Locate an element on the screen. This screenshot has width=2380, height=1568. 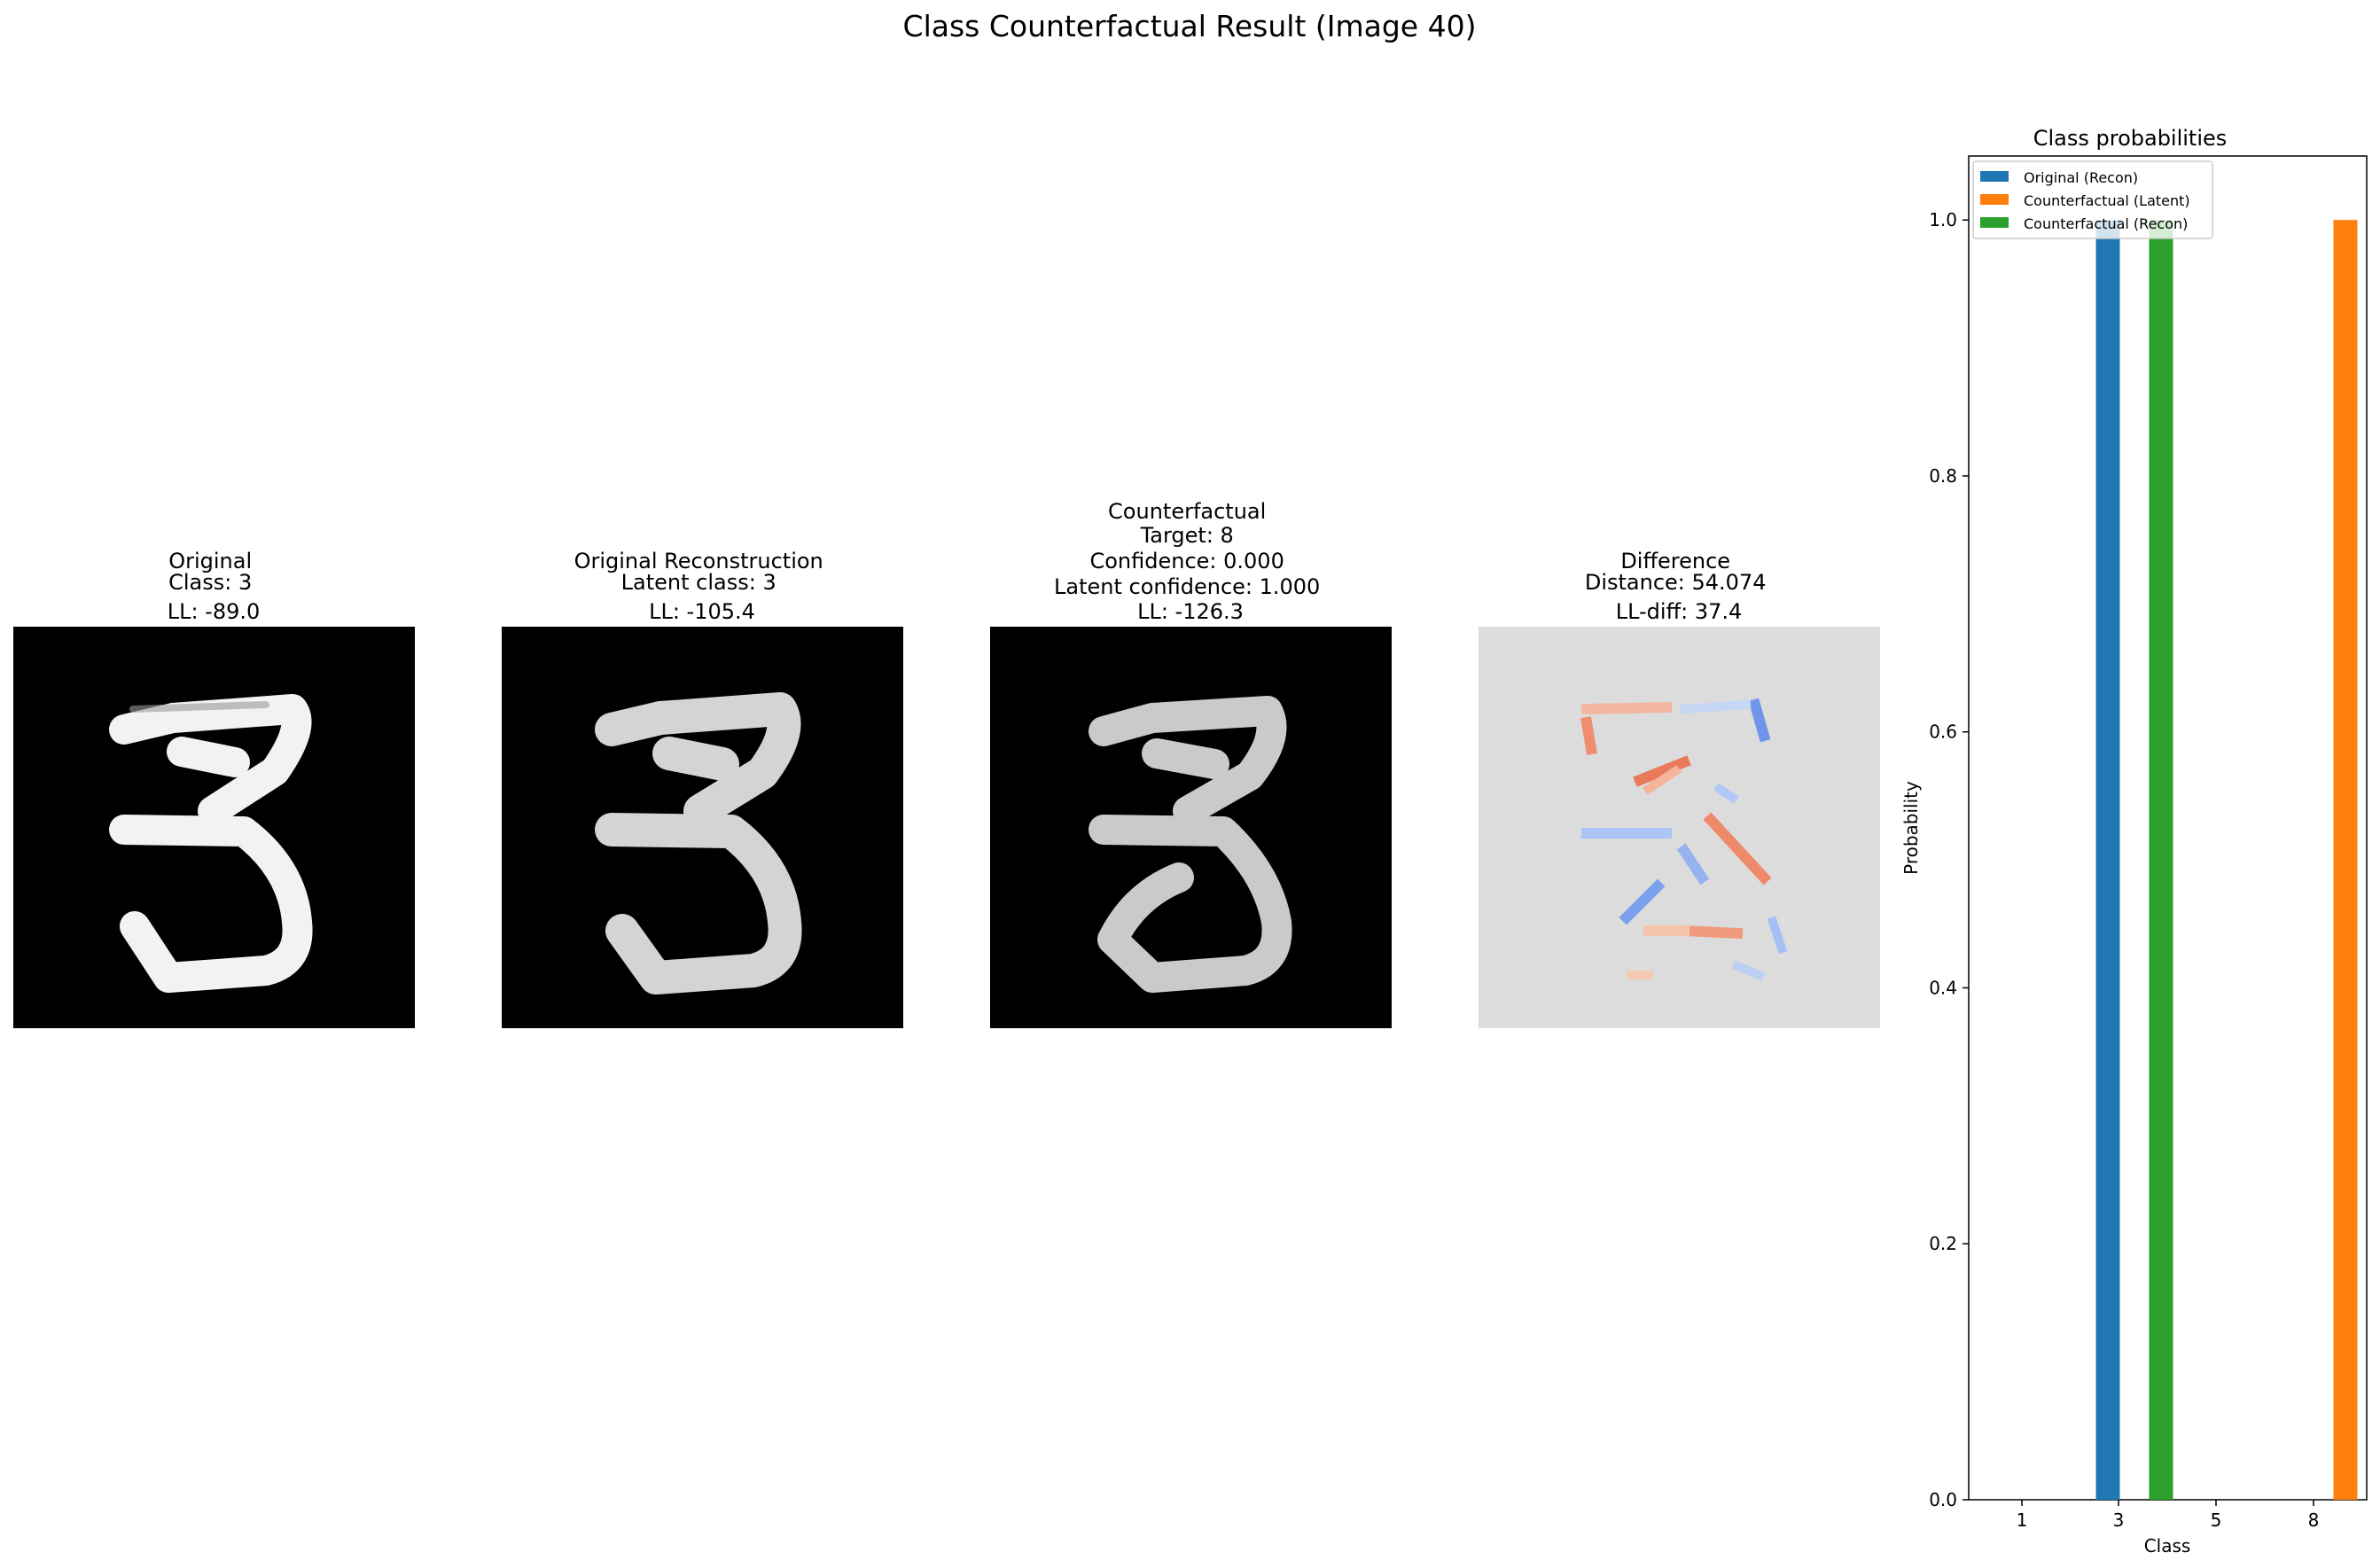
digit-3-reconstruction is located at coordinates (698, 843).